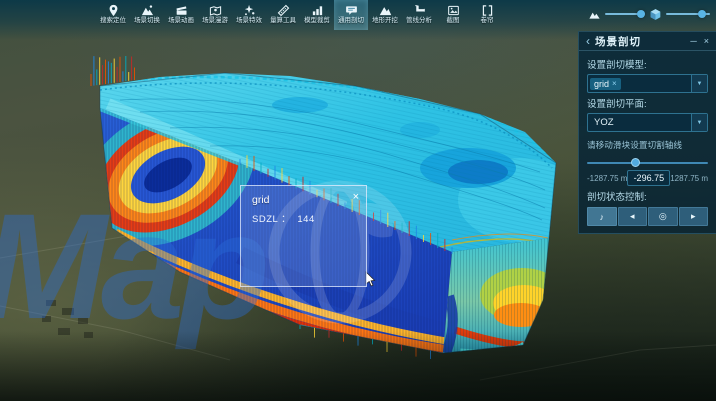 The width and height of the screenshot is (716, 401). I want to click on toolbar-item-9: 管线分析, so click(419, 15).